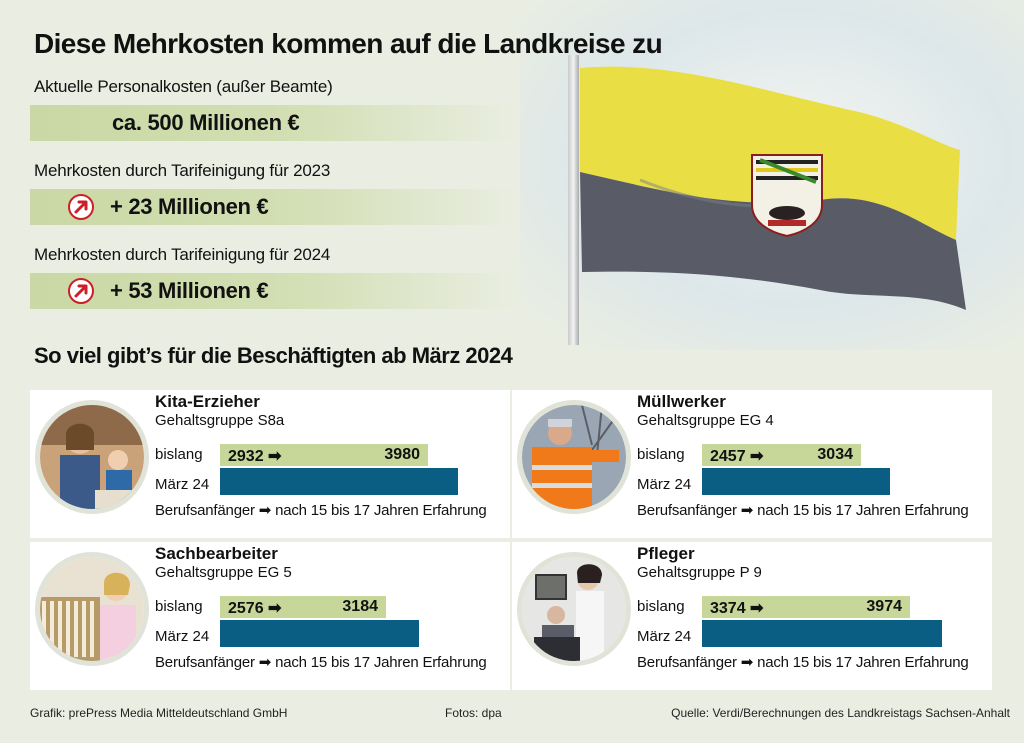  Describe the element at coordinates (666, 553) in the screenshot. I see `job-title: Pfleger` at that location.